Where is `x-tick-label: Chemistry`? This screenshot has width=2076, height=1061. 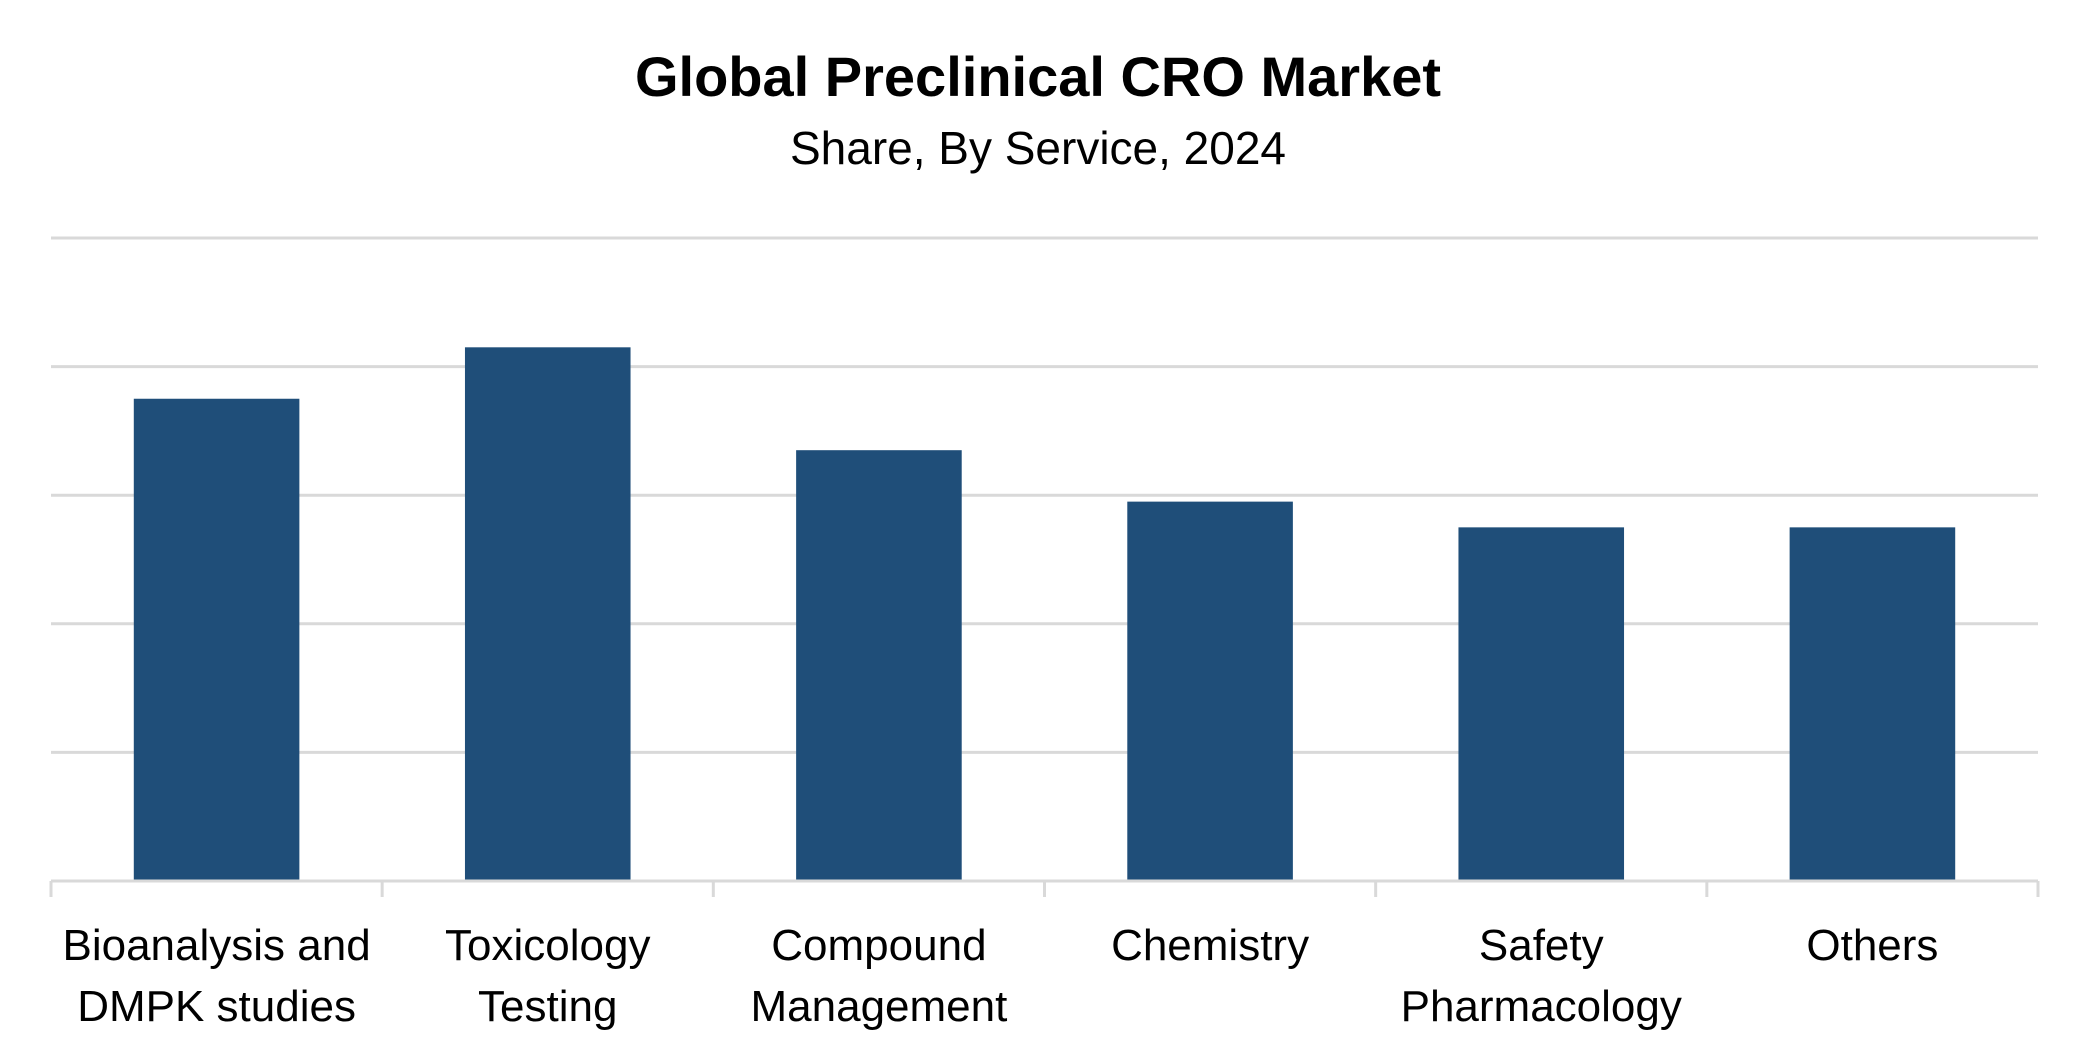
x-tick-label: Chemistry is located at coordinates (1210, 945).